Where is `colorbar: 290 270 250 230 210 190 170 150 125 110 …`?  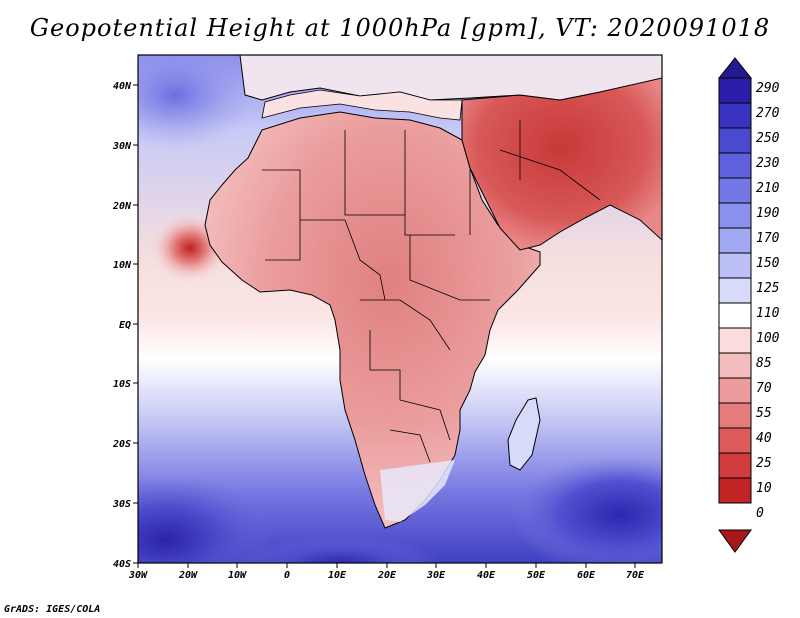
colorbar: 290 270 250 230 210 190 170 150 125 110 … is located at coordinates (748, 305).